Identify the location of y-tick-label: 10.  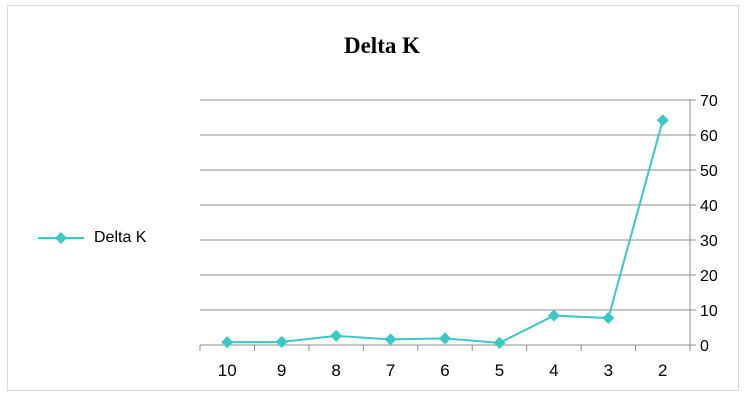
(709, 311).